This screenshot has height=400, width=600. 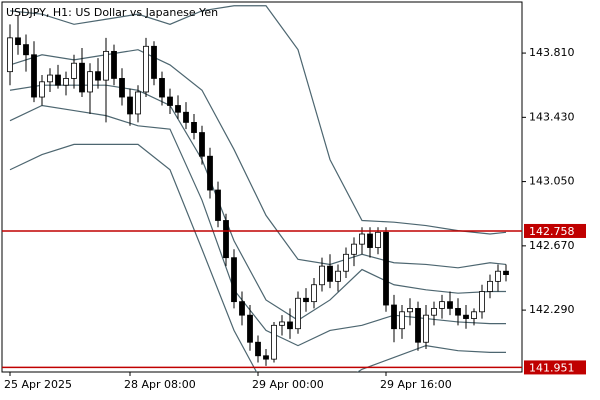 What do you see at coordinates (112, 12) in the screenshot?
I see `chart-title: USDJPY, H1: US Dollar vs Japanese Yen` at bounding box center [112, 12].